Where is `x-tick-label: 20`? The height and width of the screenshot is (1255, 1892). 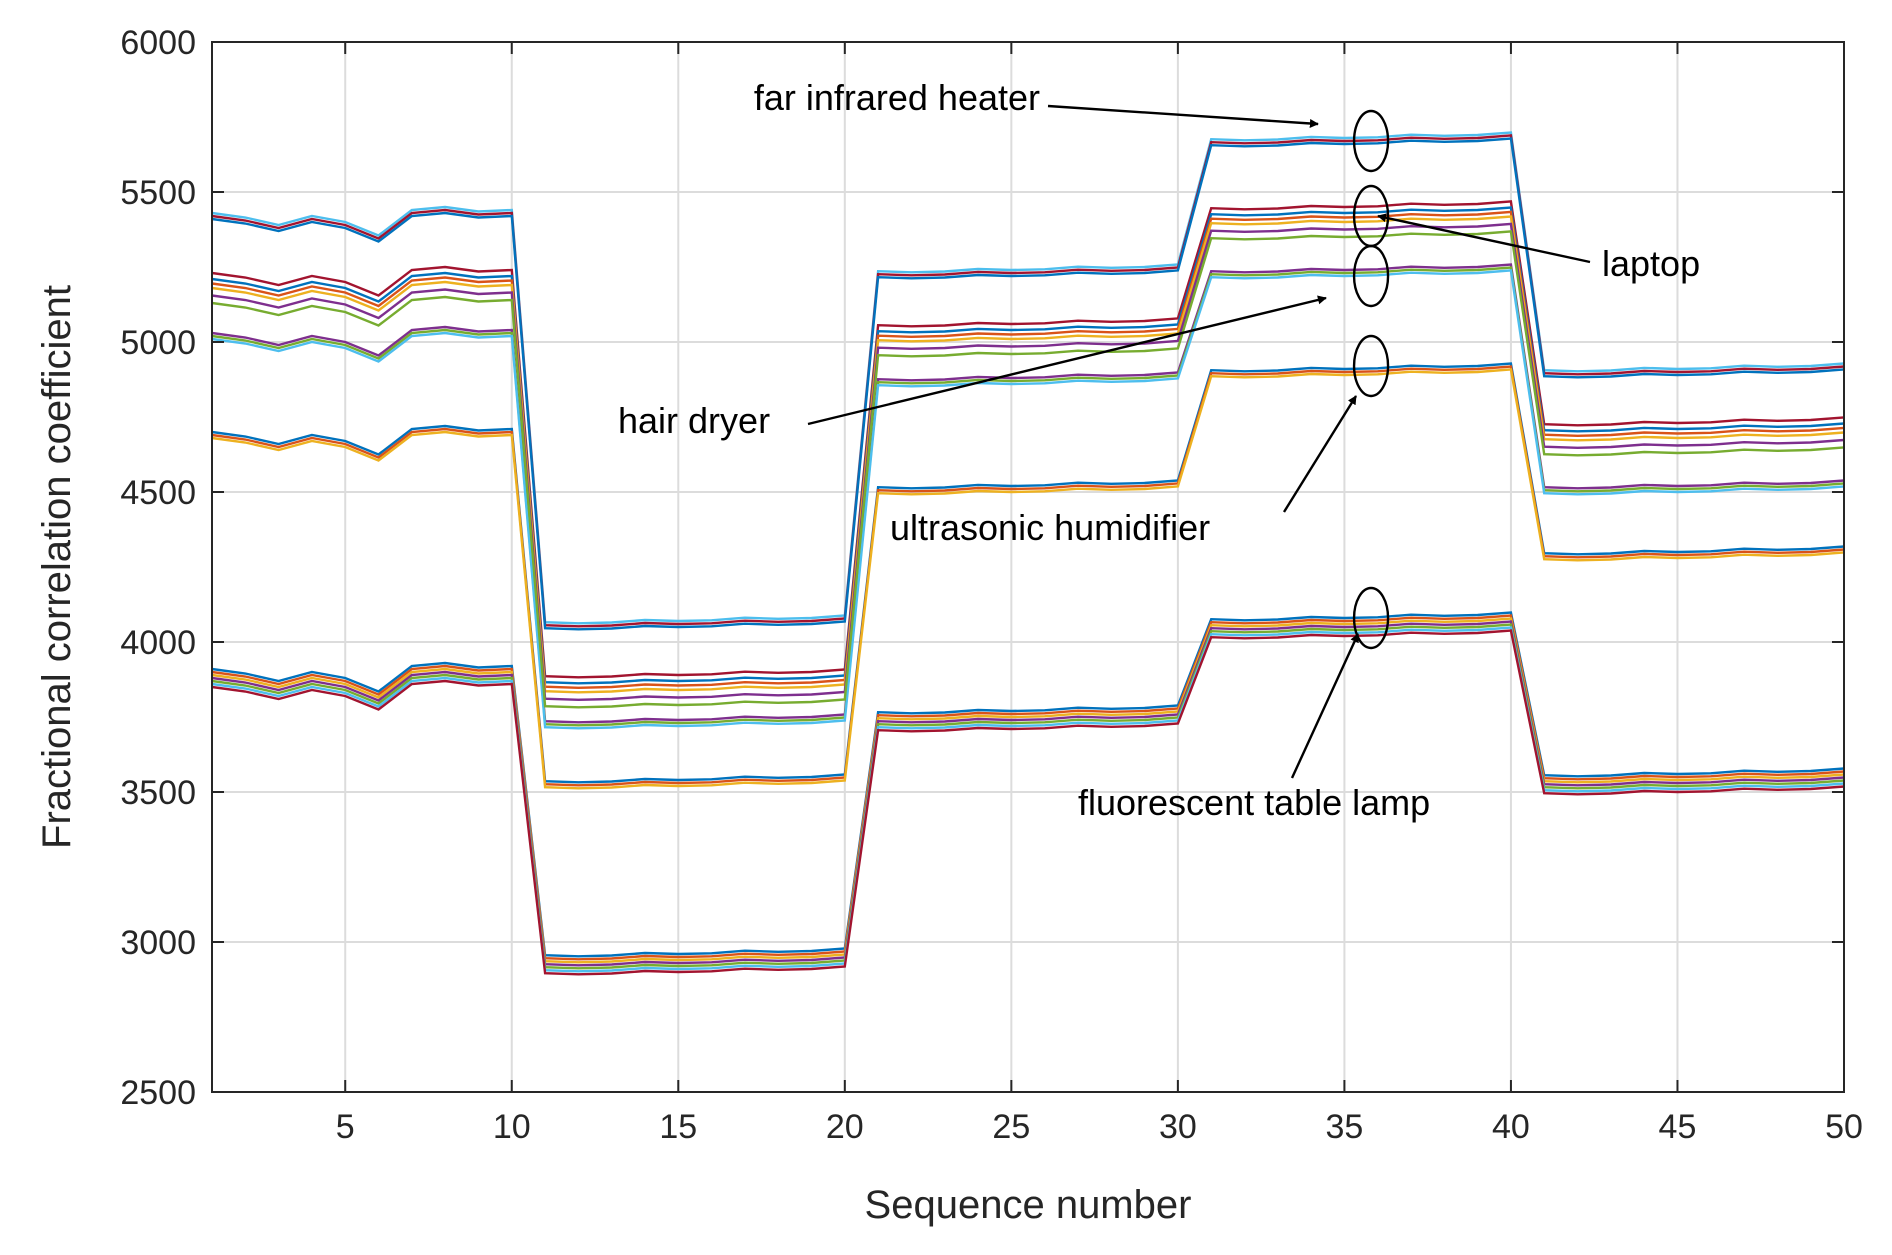
x-tick-label: 20 is located at coordinates (845, 1127).